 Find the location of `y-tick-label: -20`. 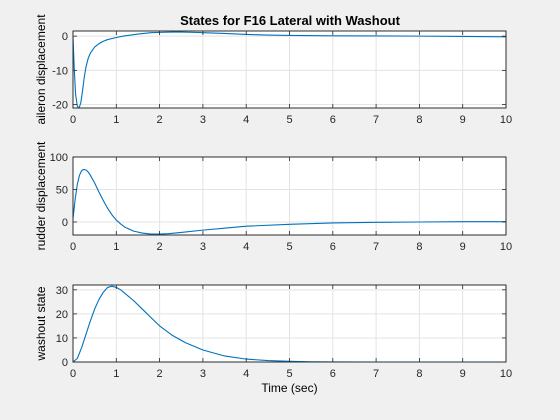

y-tick-label: -20 is located at coordinates (60, 106).